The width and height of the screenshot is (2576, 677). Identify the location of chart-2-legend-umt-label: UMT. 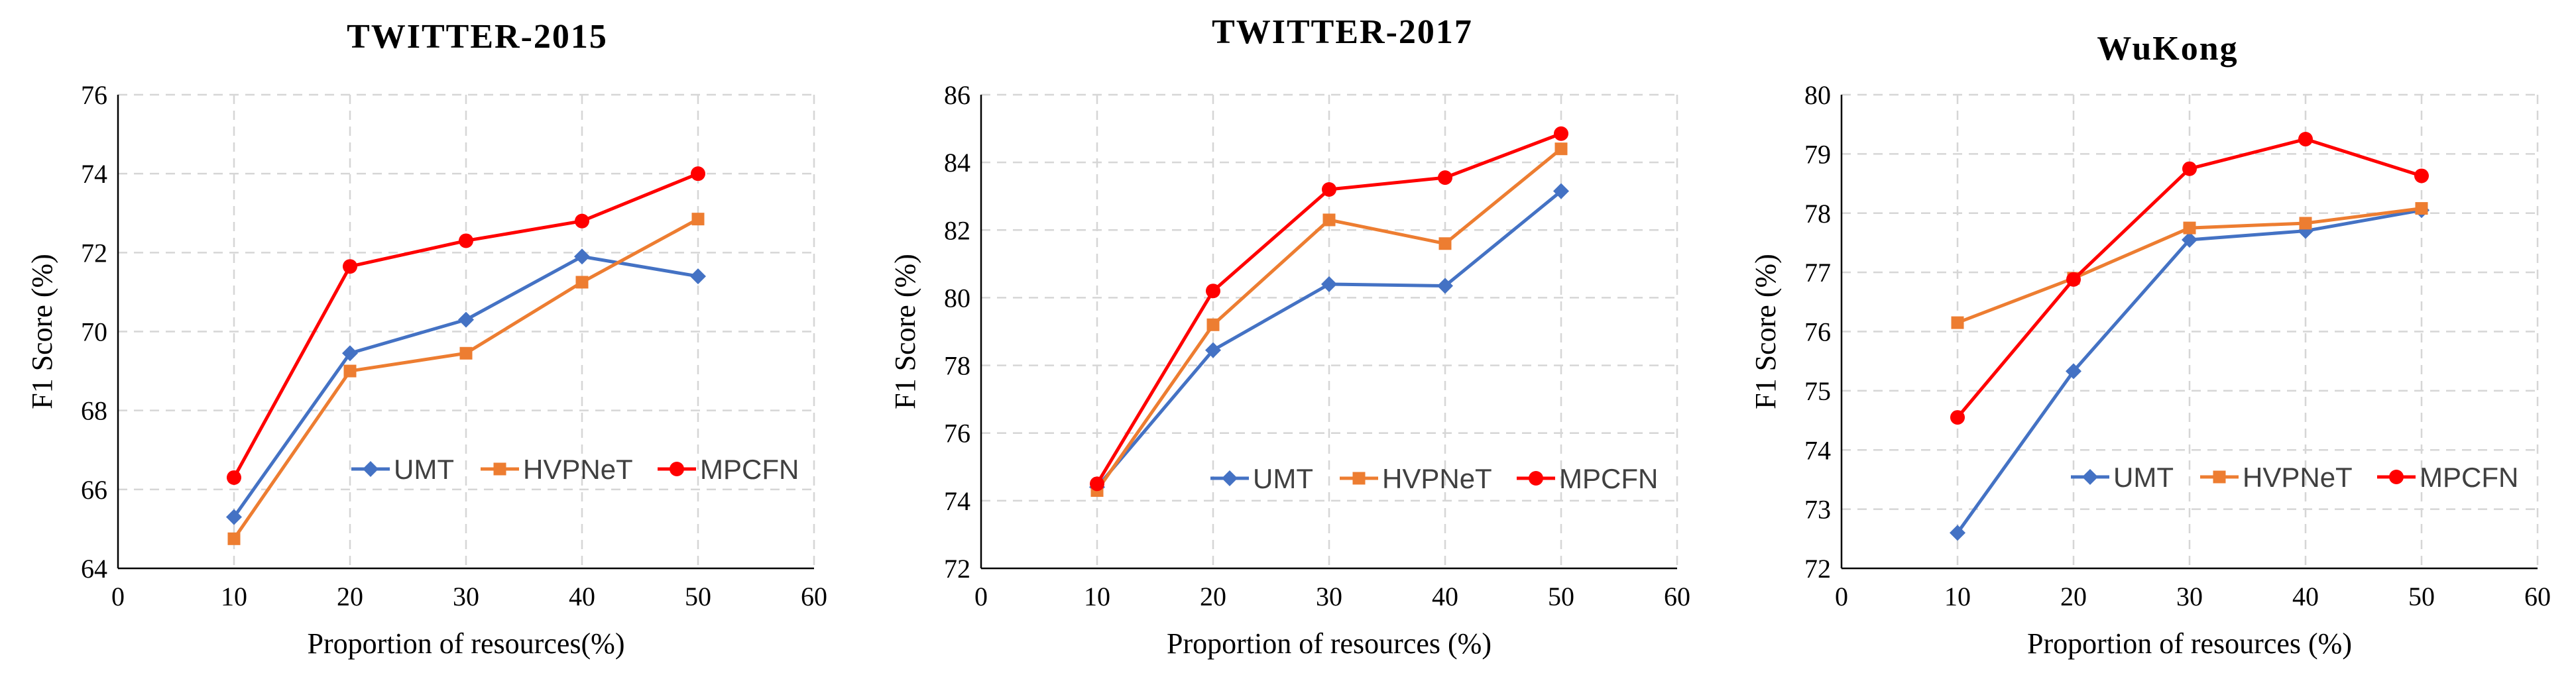
(1283, 479).